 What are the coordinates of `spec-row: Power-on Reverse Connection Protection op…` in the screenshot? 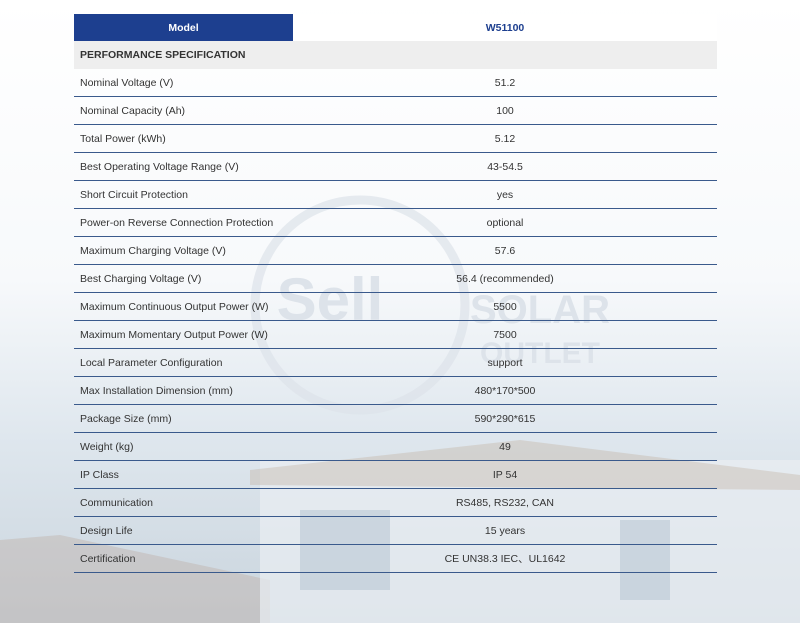 It's located at (395, 222).